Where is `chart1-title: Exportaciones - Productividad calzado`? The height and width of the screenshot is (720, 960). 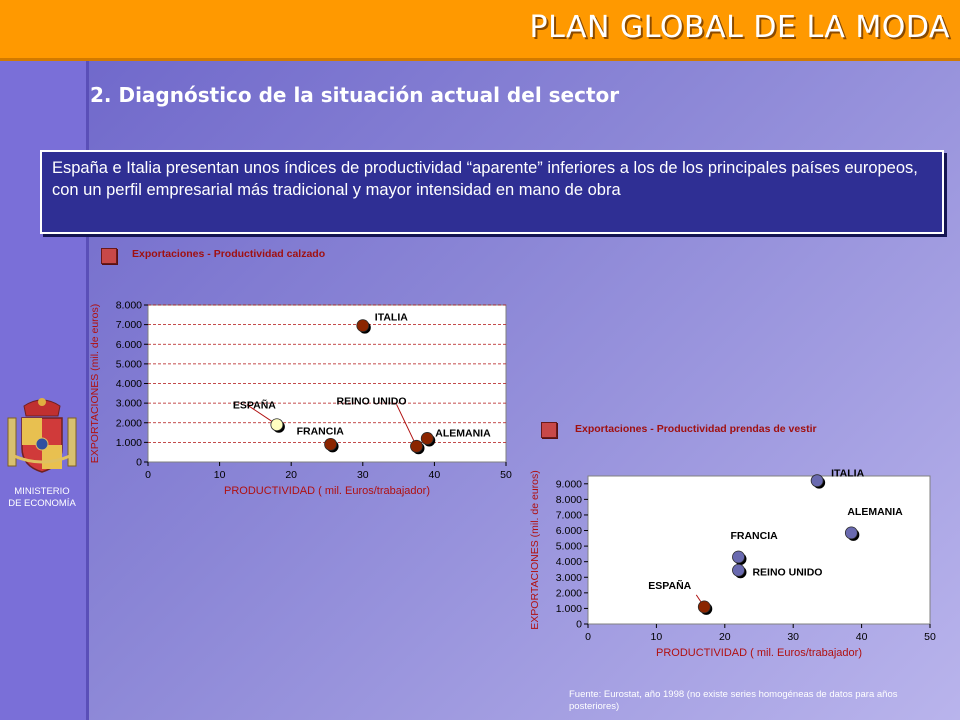 chart1-title: Exportaciones - Productividad calzado is located at coordinates (229, 254).